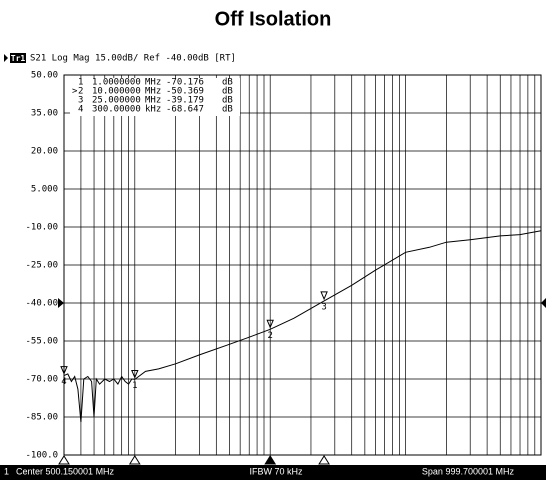  What do you see at coordinates (116, 101) in the screenshot?
I see `marker-freq: 25.000000` at bounding box center [116, 101].